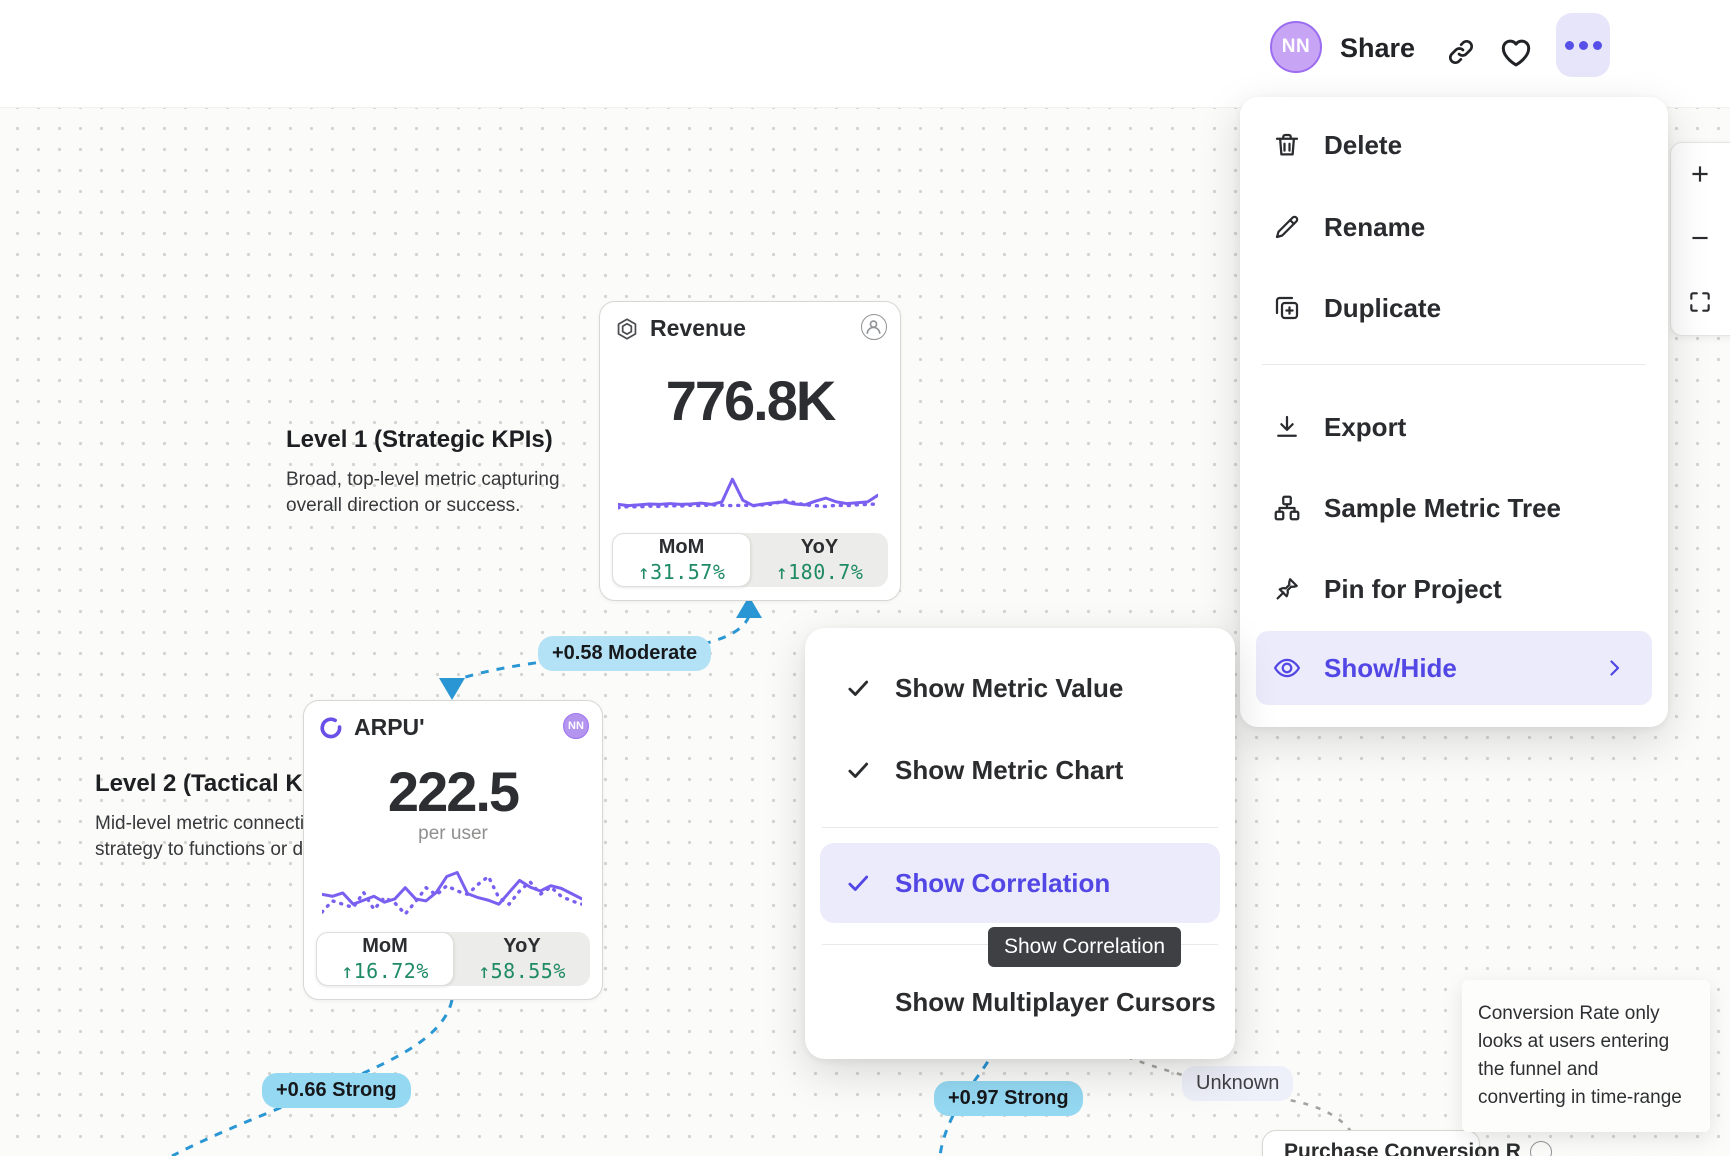 The height and width of the screenshot is (1156, 1730). What do you see at coordinates (1580, 1097) in the screenshot?
I see `note-line4: converting in time-range` at bounding box center [1580, 1097].